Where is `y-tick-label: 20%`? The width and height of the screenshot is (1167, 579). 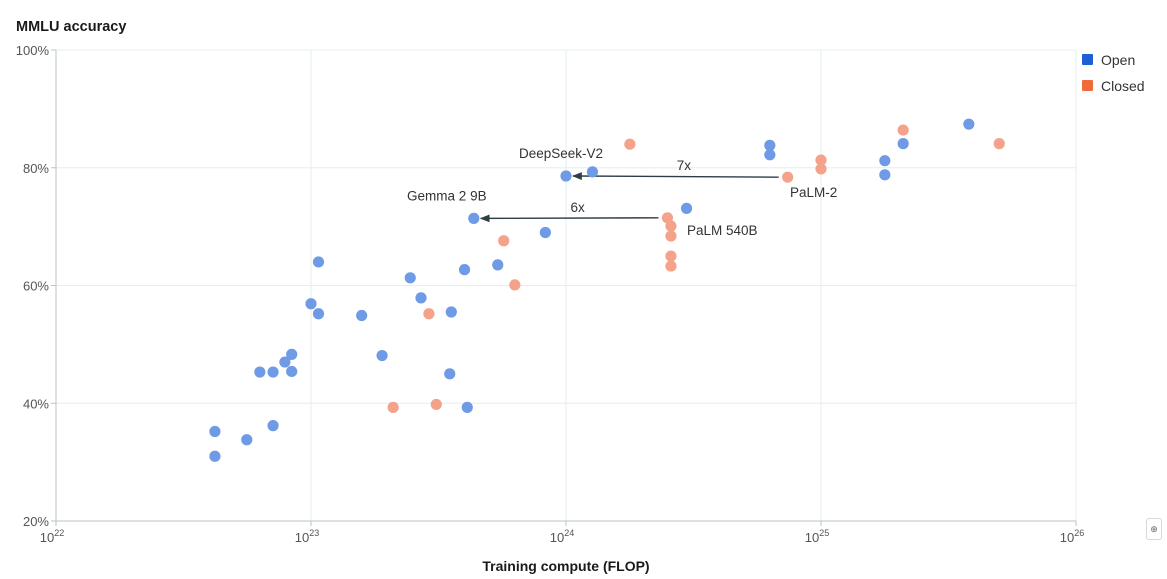 y-tick-label: 20% is located at coordinates (36, 521).